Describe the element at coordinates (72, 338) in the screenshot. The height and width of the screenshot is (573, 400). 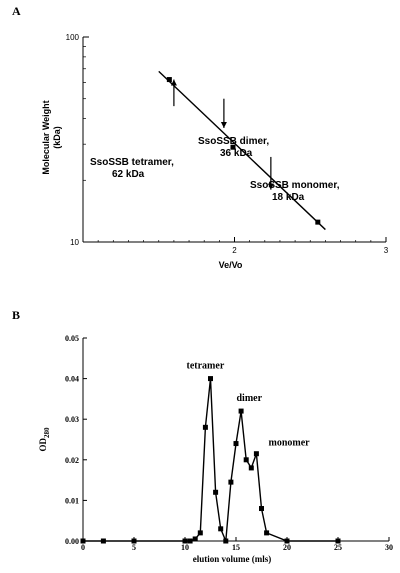
I see `y-tick-label-b: 0.05` at that location.